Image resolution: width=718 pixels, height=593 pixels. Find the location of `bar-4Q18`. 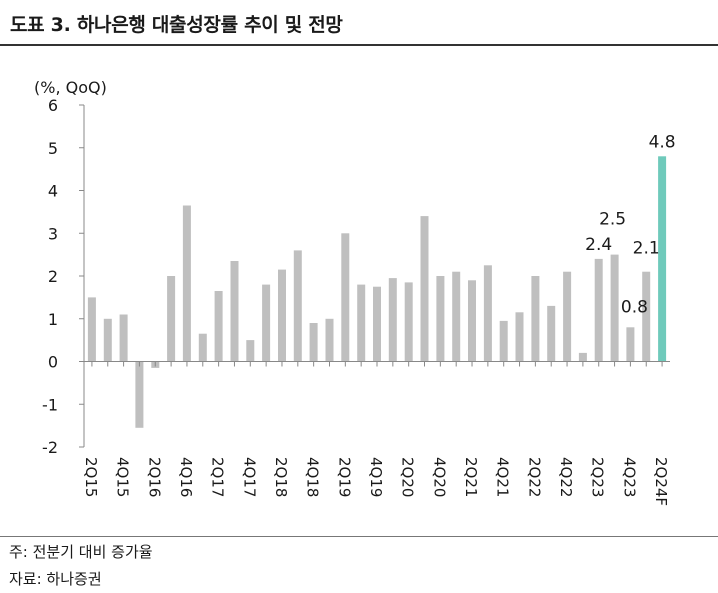

bar-4Q18 is located at coordinates (313, 342).